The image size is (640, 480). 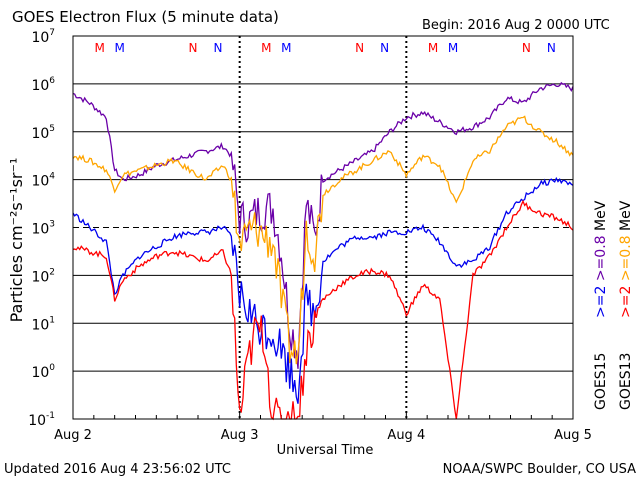 I want to click on y-tick-label: 10⁰, so click(x=43, y=372).